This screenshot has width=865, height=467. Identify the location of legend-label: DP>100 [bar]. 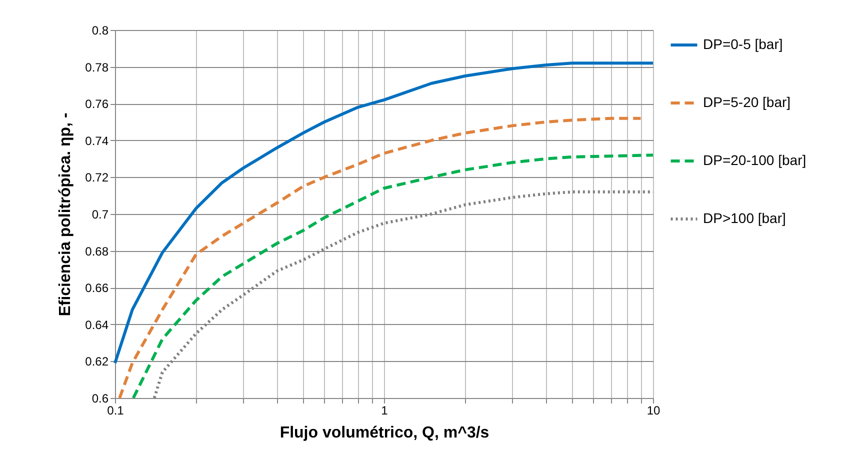
(744, 218).